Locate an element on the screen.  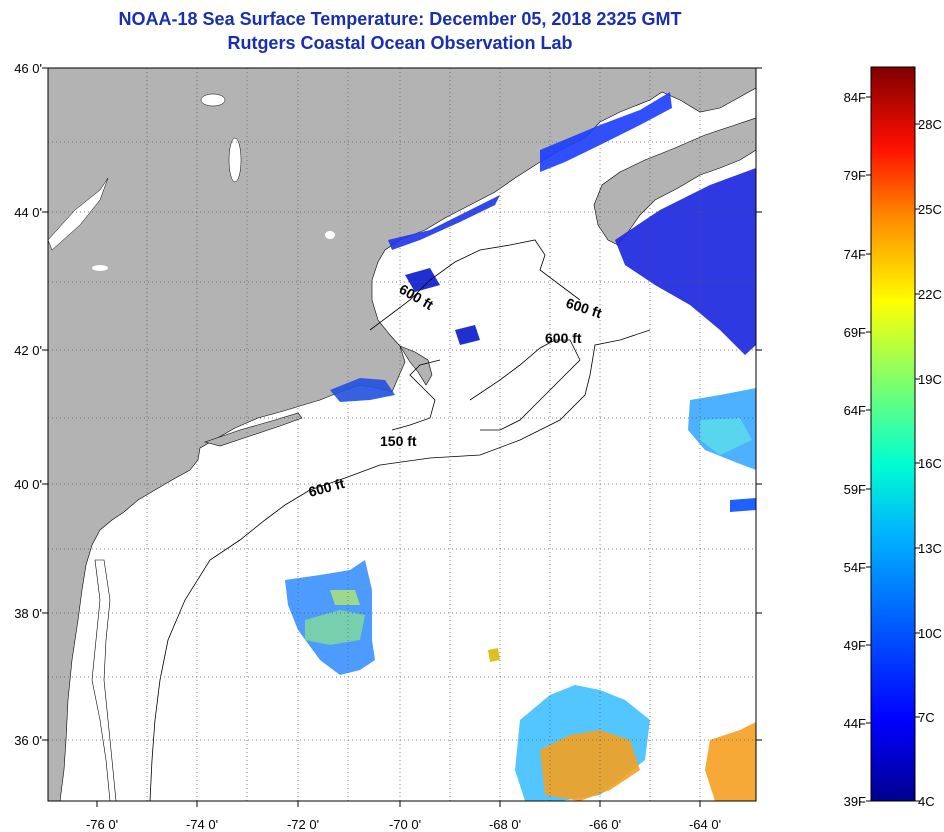
lon-label: -70 0' is located at coordinates (405, 824).